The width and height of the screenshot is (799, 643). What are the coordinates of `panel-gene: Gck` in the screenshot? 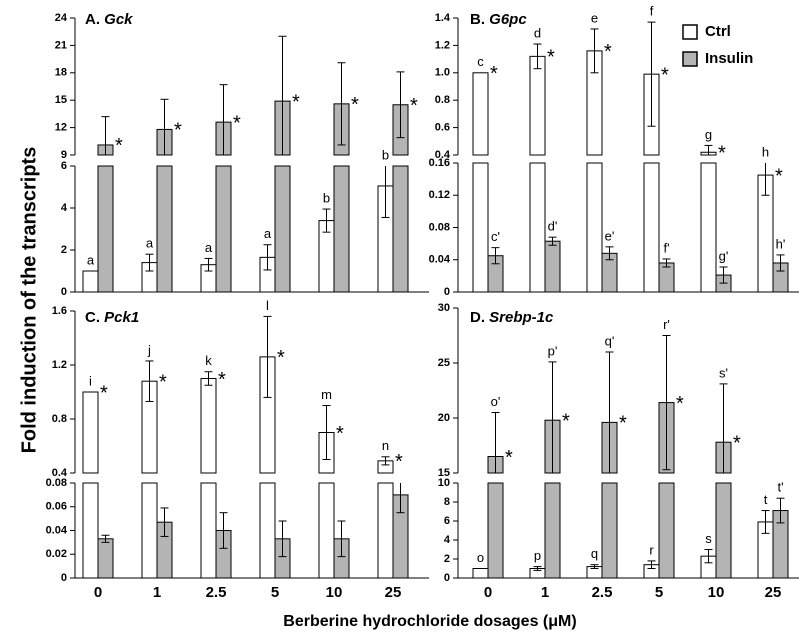 It's located at (118, 19).